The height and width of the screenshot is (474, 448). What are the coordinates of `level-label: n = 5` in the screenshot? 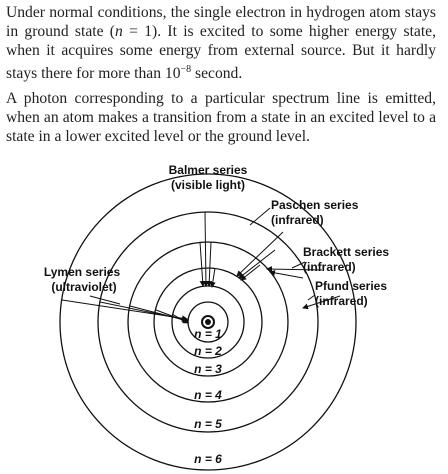 It's located at (208, 424).